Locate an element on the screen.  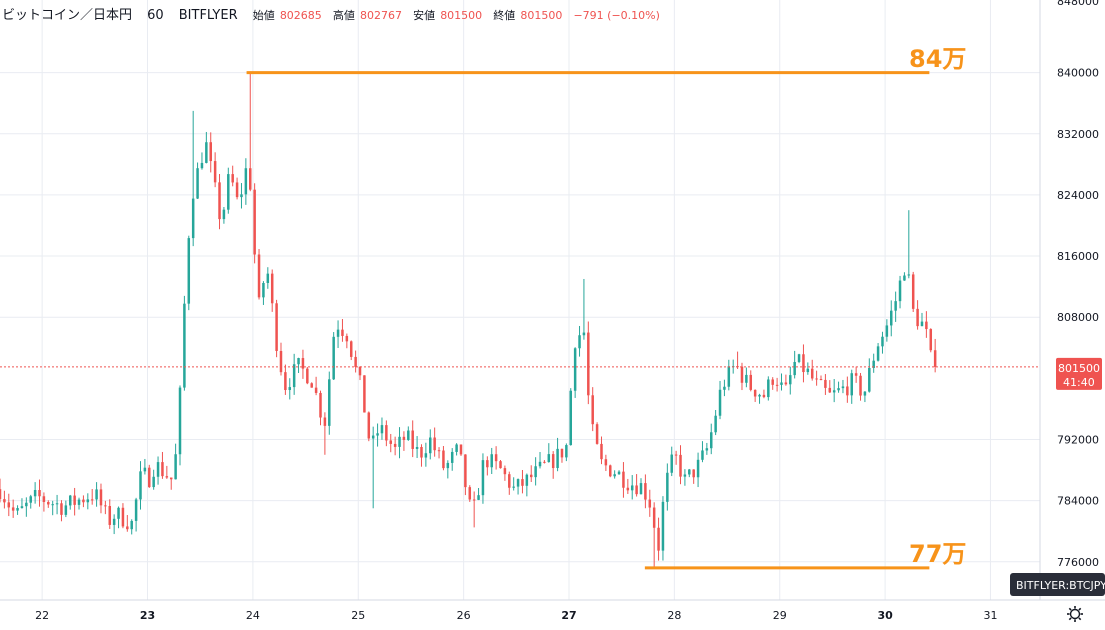
x-tick-label: 28 is located at coordinates (674, 615).